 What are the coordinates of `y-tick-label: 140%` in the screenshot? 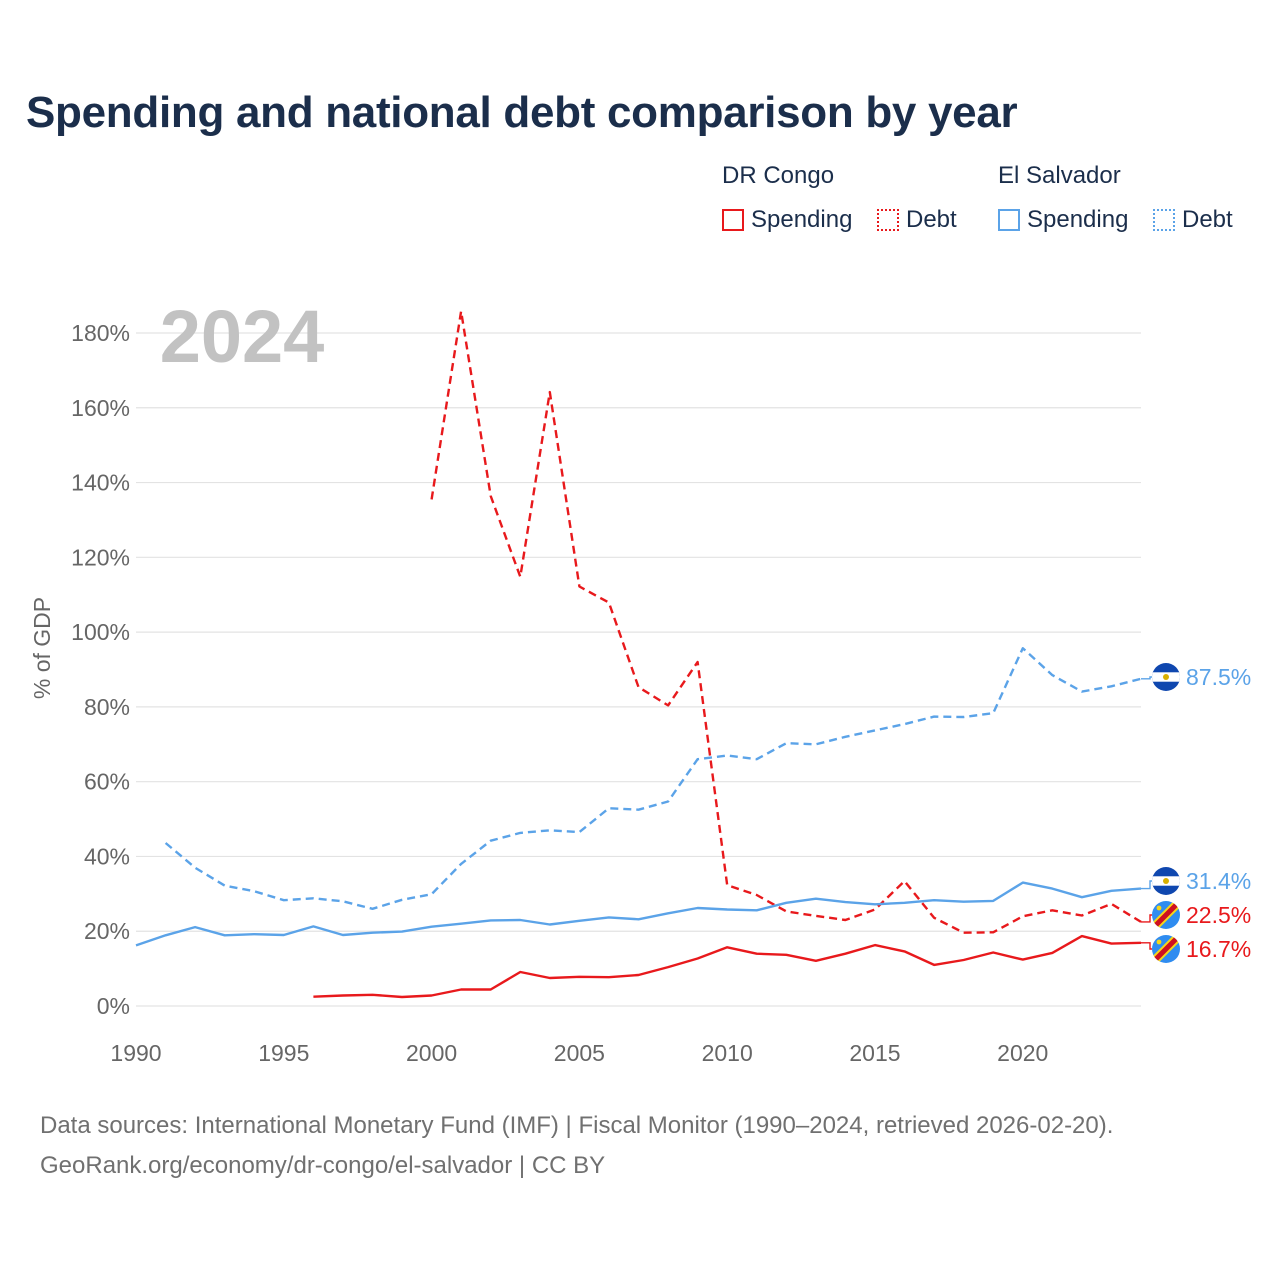 It's located at (100, 483).